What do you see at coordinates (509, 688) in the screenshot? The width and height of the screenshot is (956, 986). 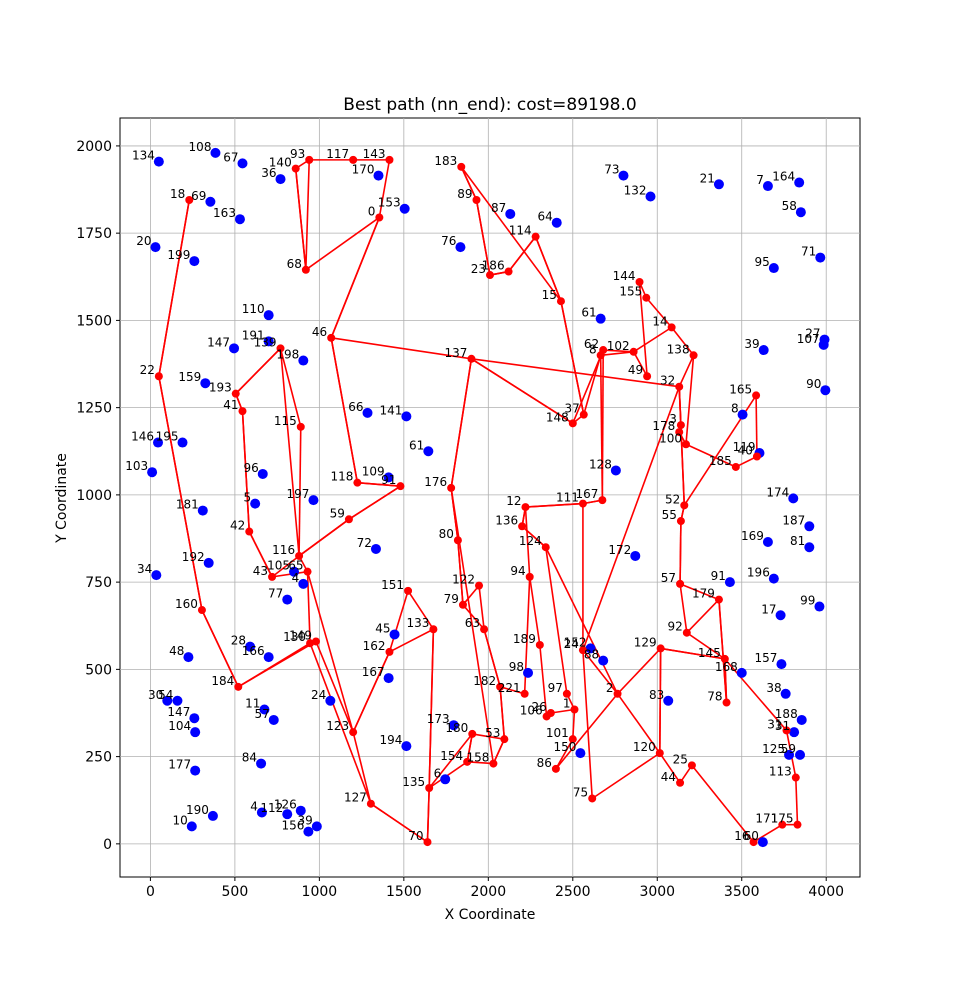 I see `node-label: 221` at bounding box center [509, 688].